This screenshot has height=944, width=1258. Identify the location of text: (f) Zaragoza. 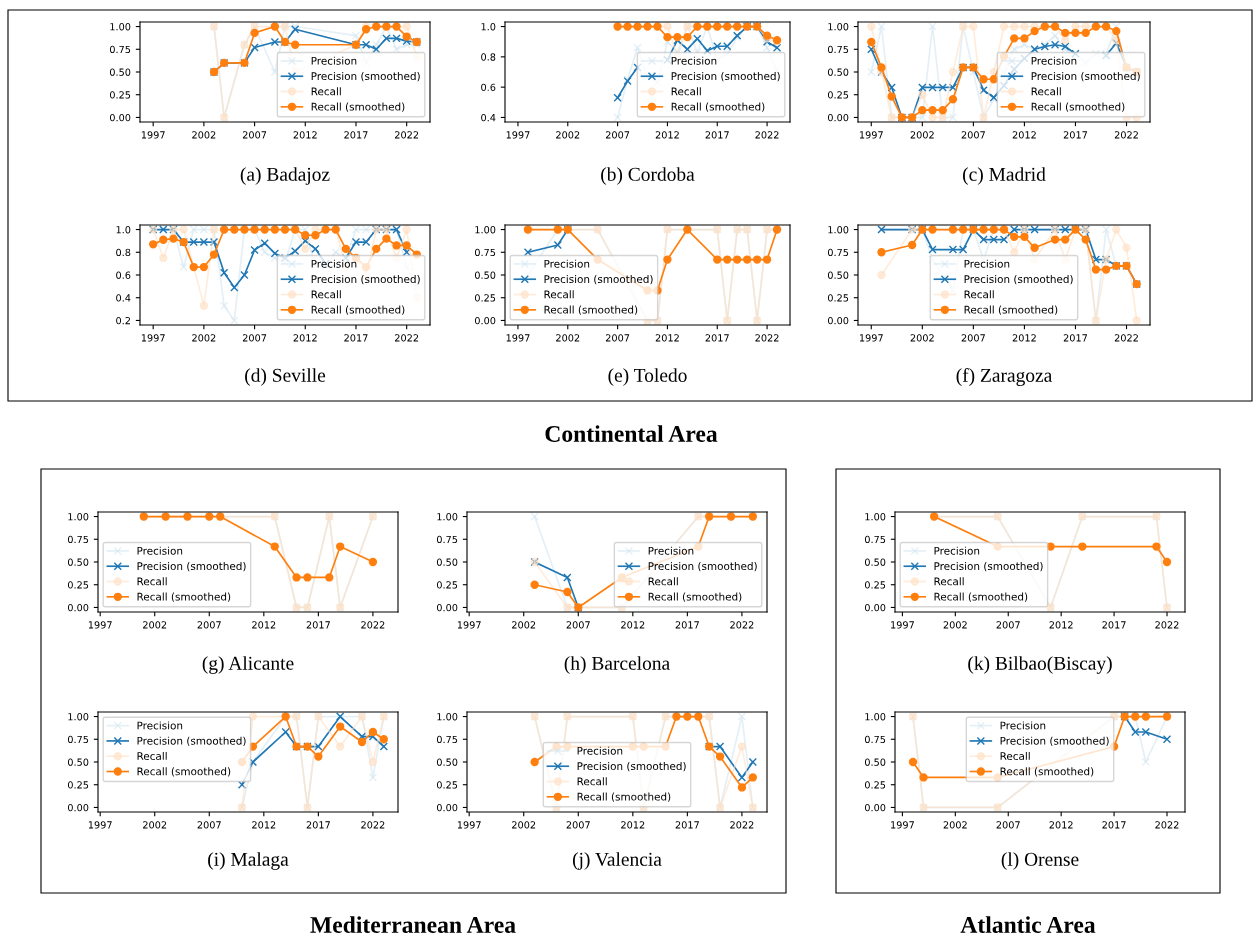
(1004, 377).